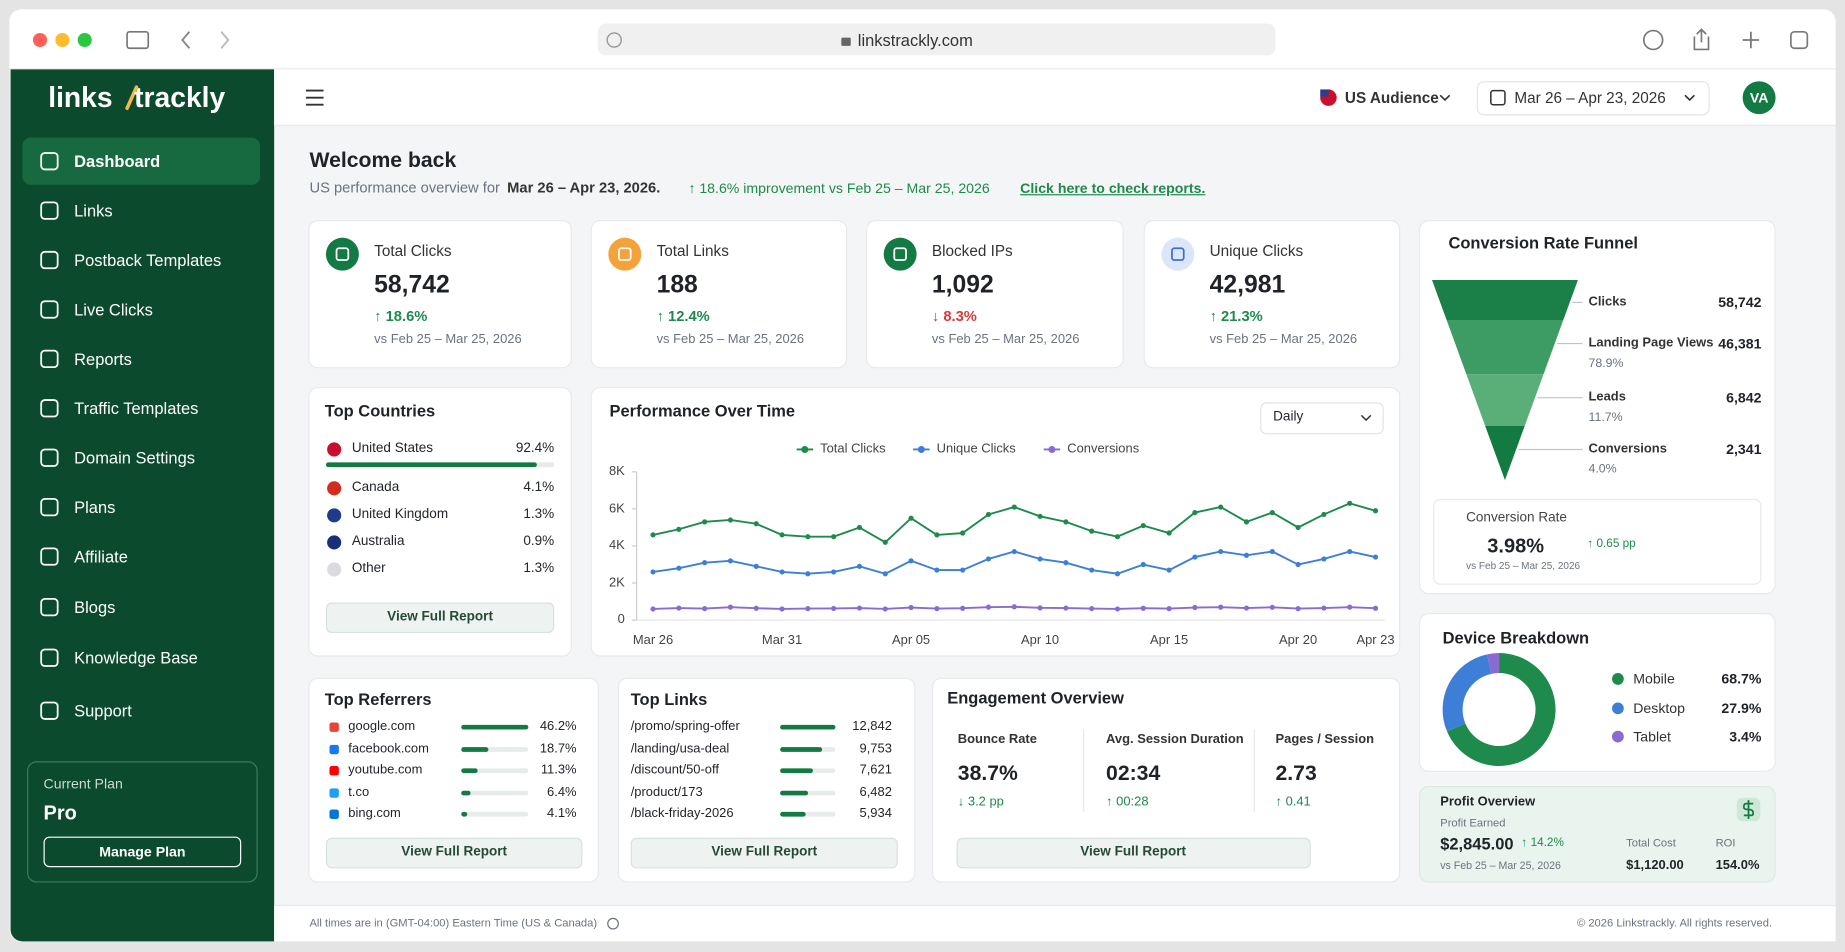 Image resolution: width=1845 pixels, height=952 pixels. I want to click on nav-item: Plans, so click(95, 507).